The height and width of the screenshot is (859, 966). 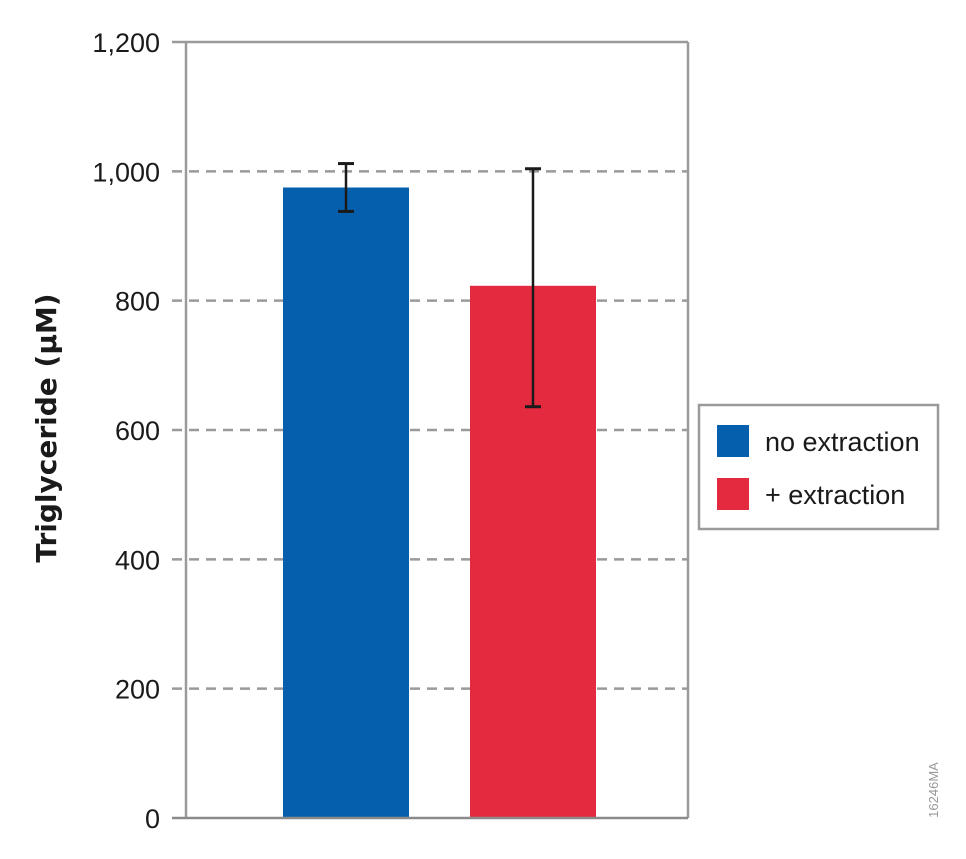 What do you see at coordinates (46, 427) in the screenshot?
I see `y-axis-label: Triglyceride (µM)` at bounding box center [46, 427].